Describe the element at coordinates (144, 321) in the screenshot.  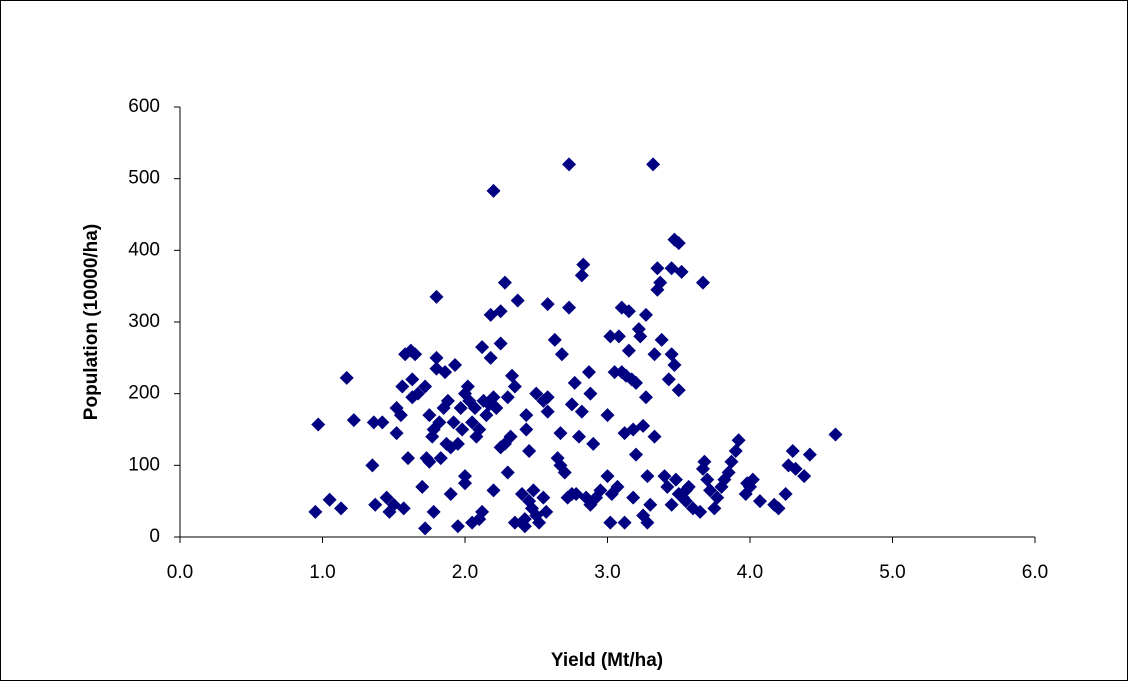
I see `y-tick-label: 300` at that location.